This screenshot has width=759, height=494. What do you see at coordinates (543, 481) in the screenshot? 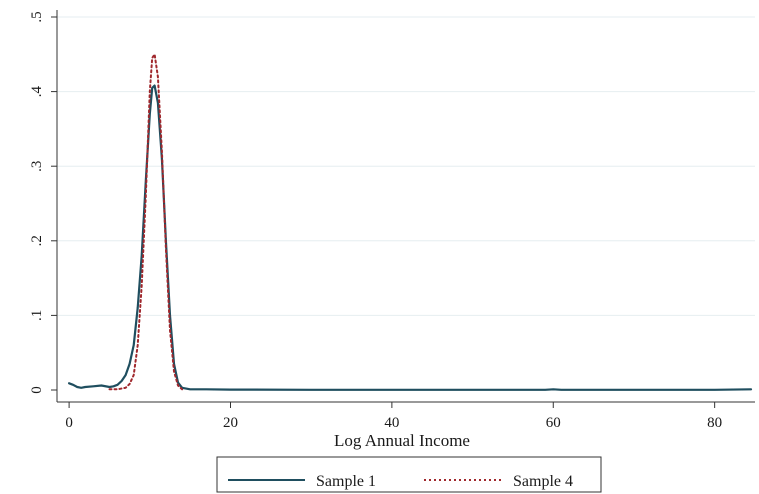
I see `legend-label-sample-4: Sample 4` at bounding box center [543, 481].